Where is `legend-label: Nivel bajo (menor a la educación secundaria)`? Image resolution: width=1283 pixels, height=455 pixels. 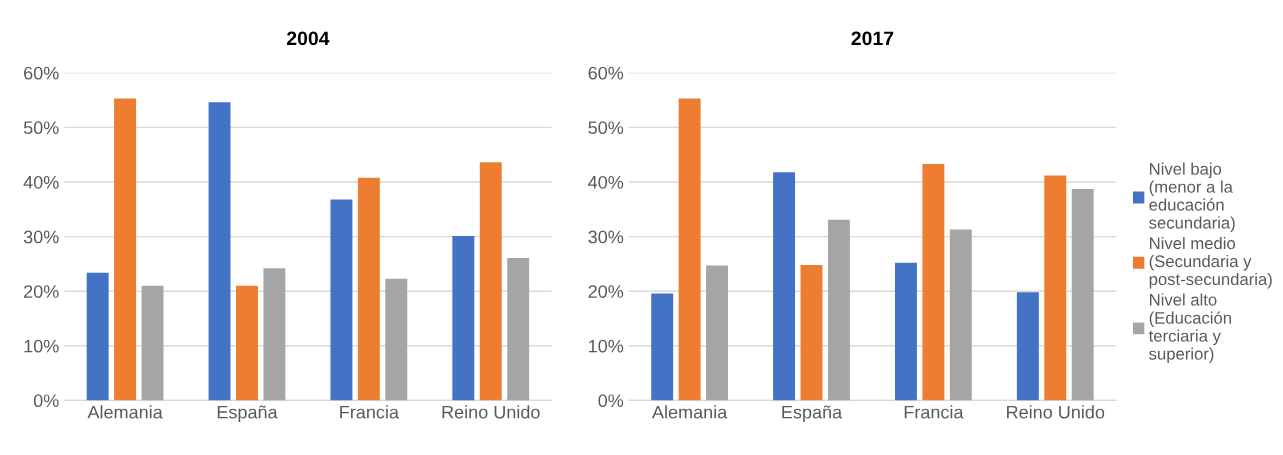 legend-label: Nivel bajo (menor a la educación secundaria) is located at coordinates (1192, 197).